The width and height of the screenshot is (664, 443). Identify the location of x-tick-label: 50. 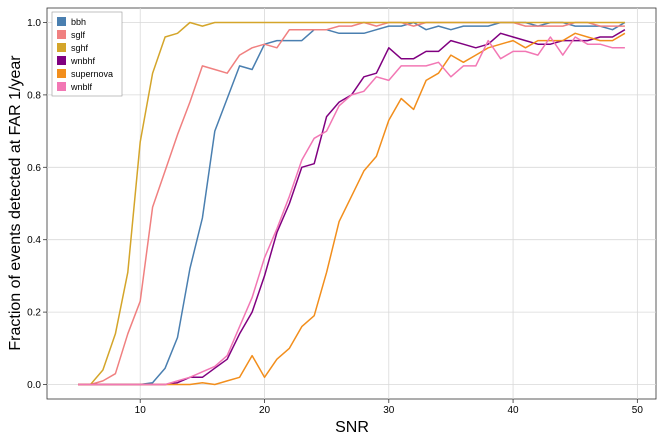
(638, 410).